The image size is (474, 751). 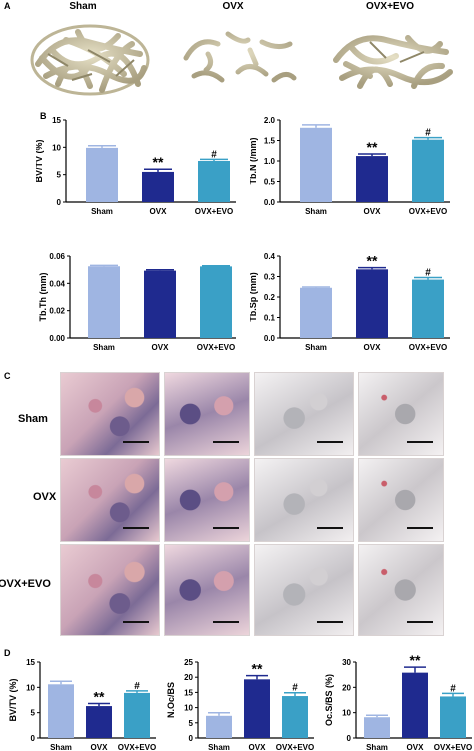 I want to click on panel-b-letter: B, so click(x=43, y=116).